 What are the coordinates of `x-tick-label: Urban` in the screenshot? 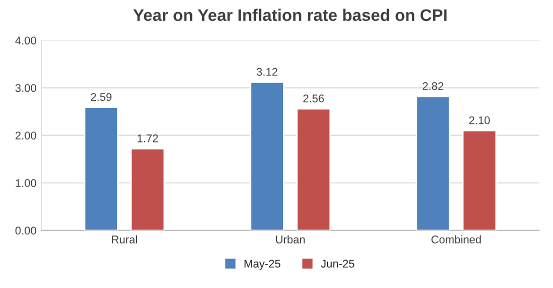 It's located at (290, 239).